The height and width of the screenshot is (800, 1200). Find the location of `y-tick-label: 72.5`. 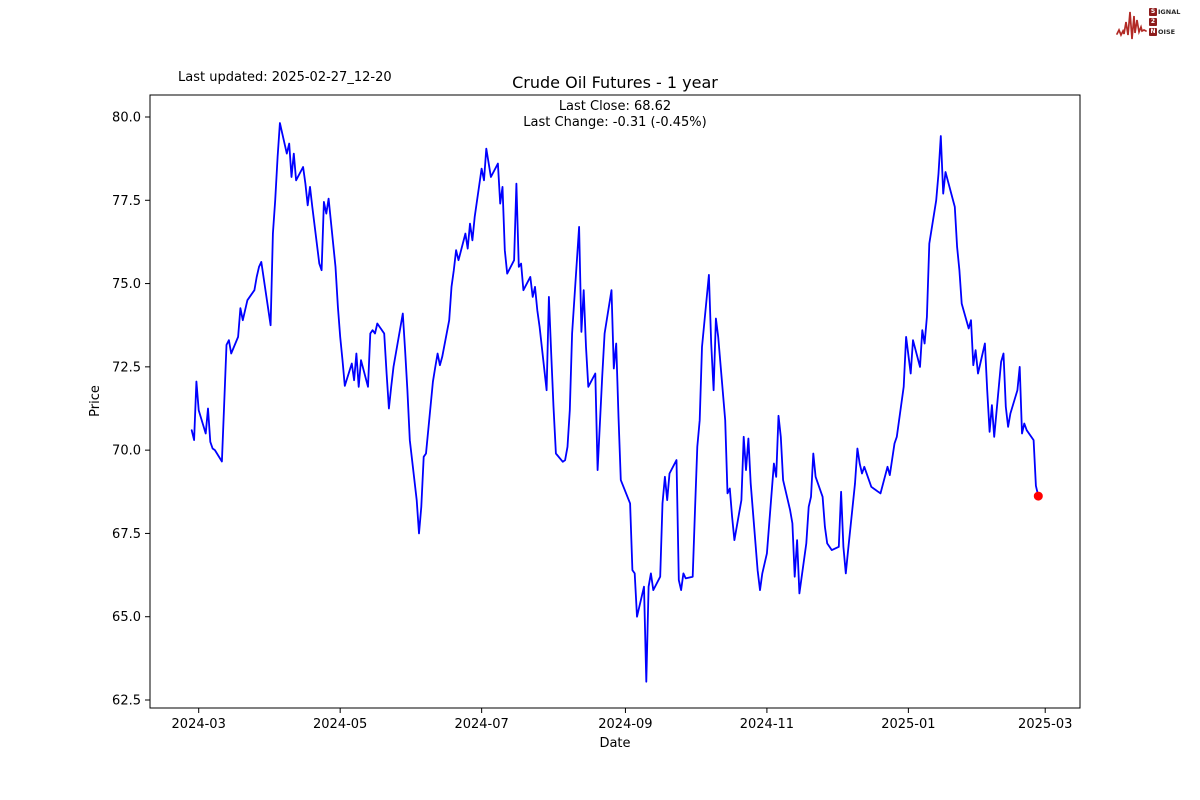

y-tick-label: 72.5 is located at coordinates (126, 367).